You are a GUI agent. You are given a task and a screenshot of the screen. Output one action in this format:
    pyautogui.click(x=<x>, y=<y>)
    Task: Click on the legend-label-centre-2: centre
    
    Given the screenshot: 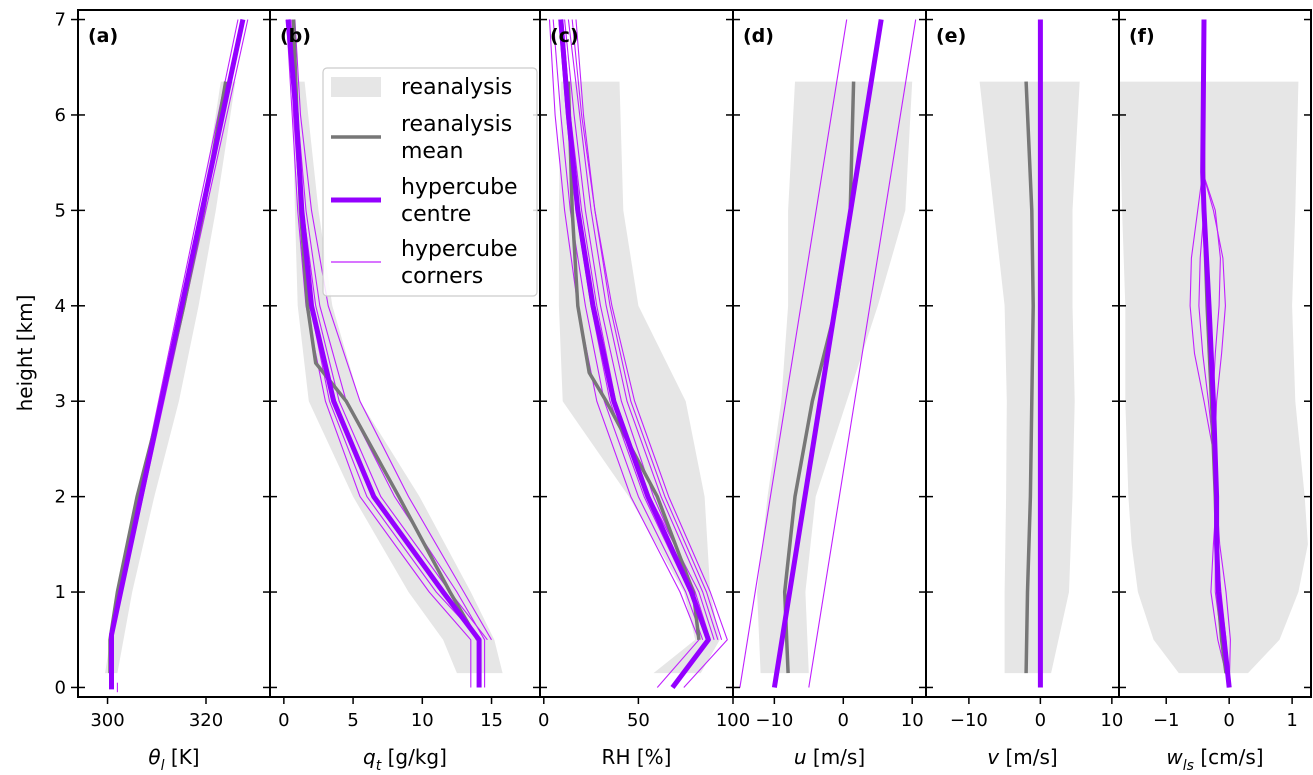 What is the action you would take?
    pyautogui.click(x=436, y=214)
    